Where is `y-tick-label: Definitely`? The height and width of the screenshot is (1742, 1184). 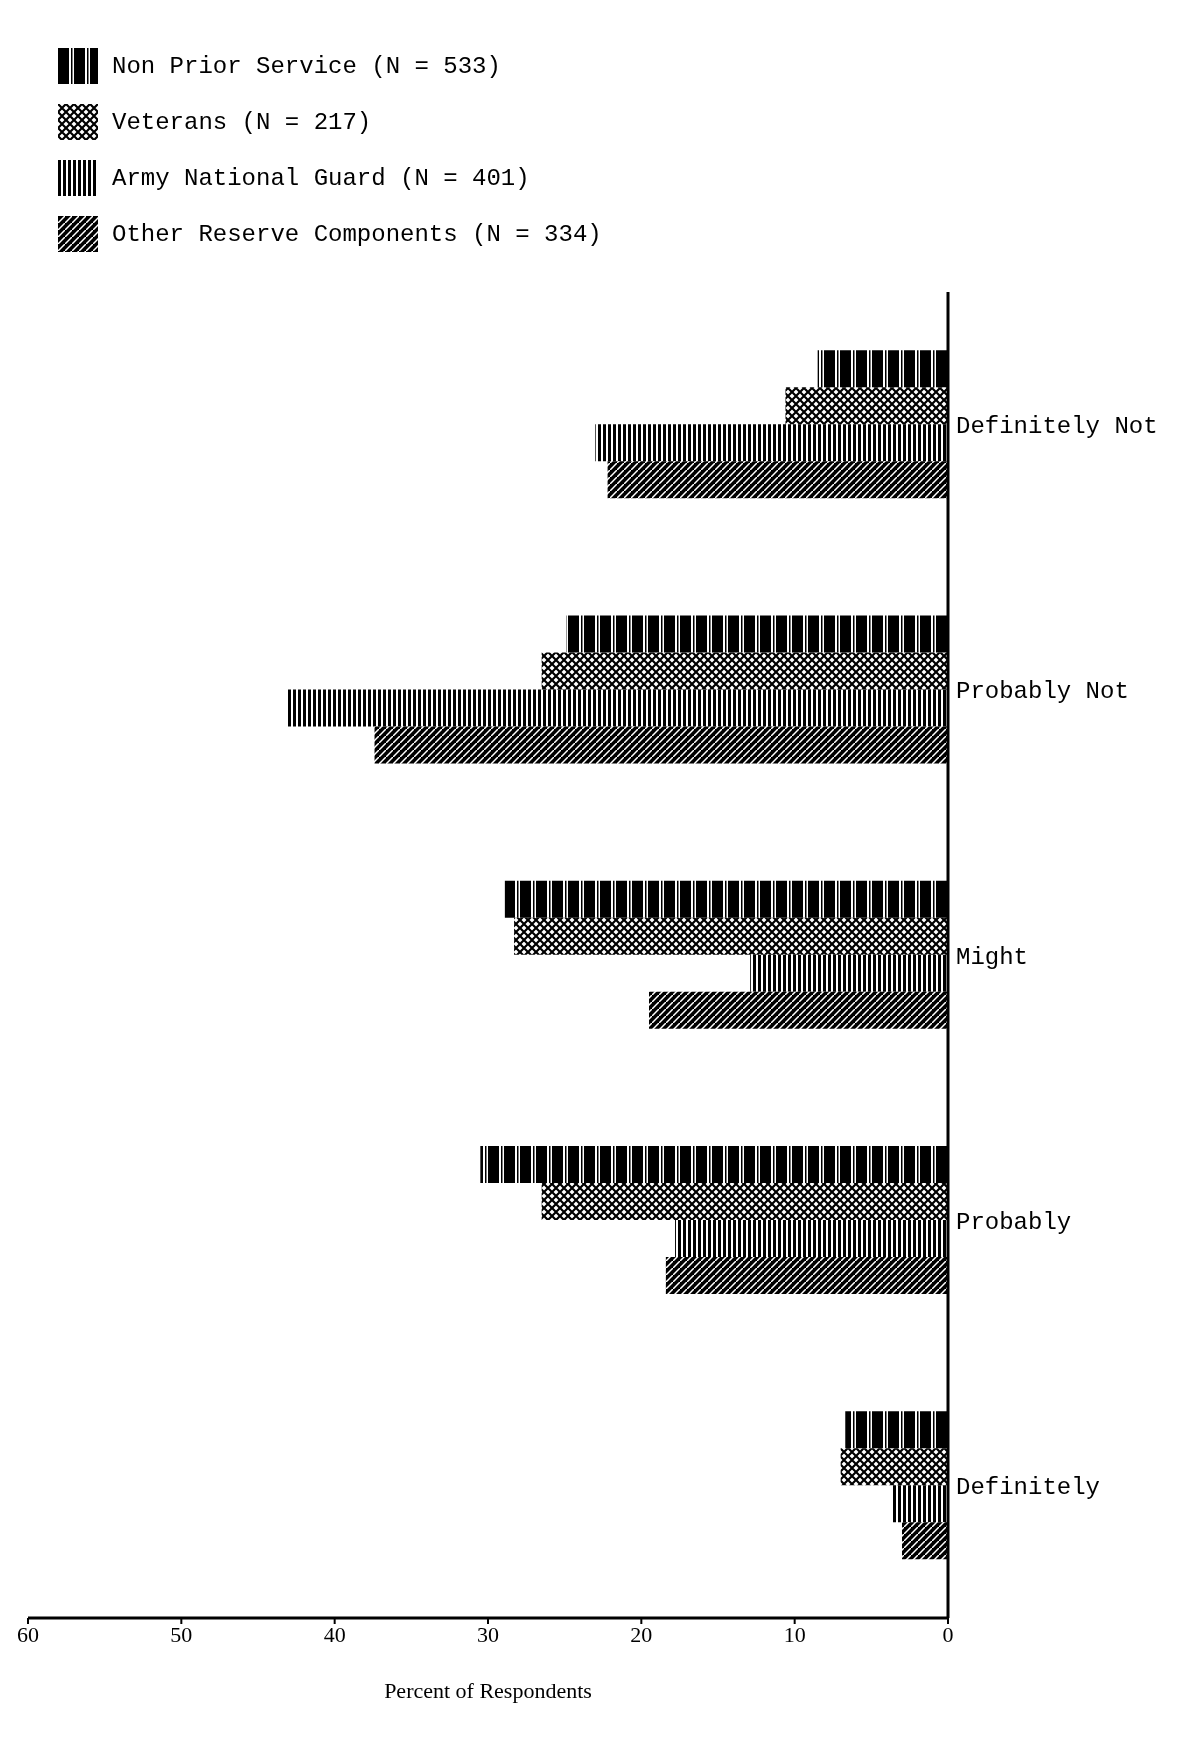
y-tick-label: Definitely is located at coordinates (1028, 1487).